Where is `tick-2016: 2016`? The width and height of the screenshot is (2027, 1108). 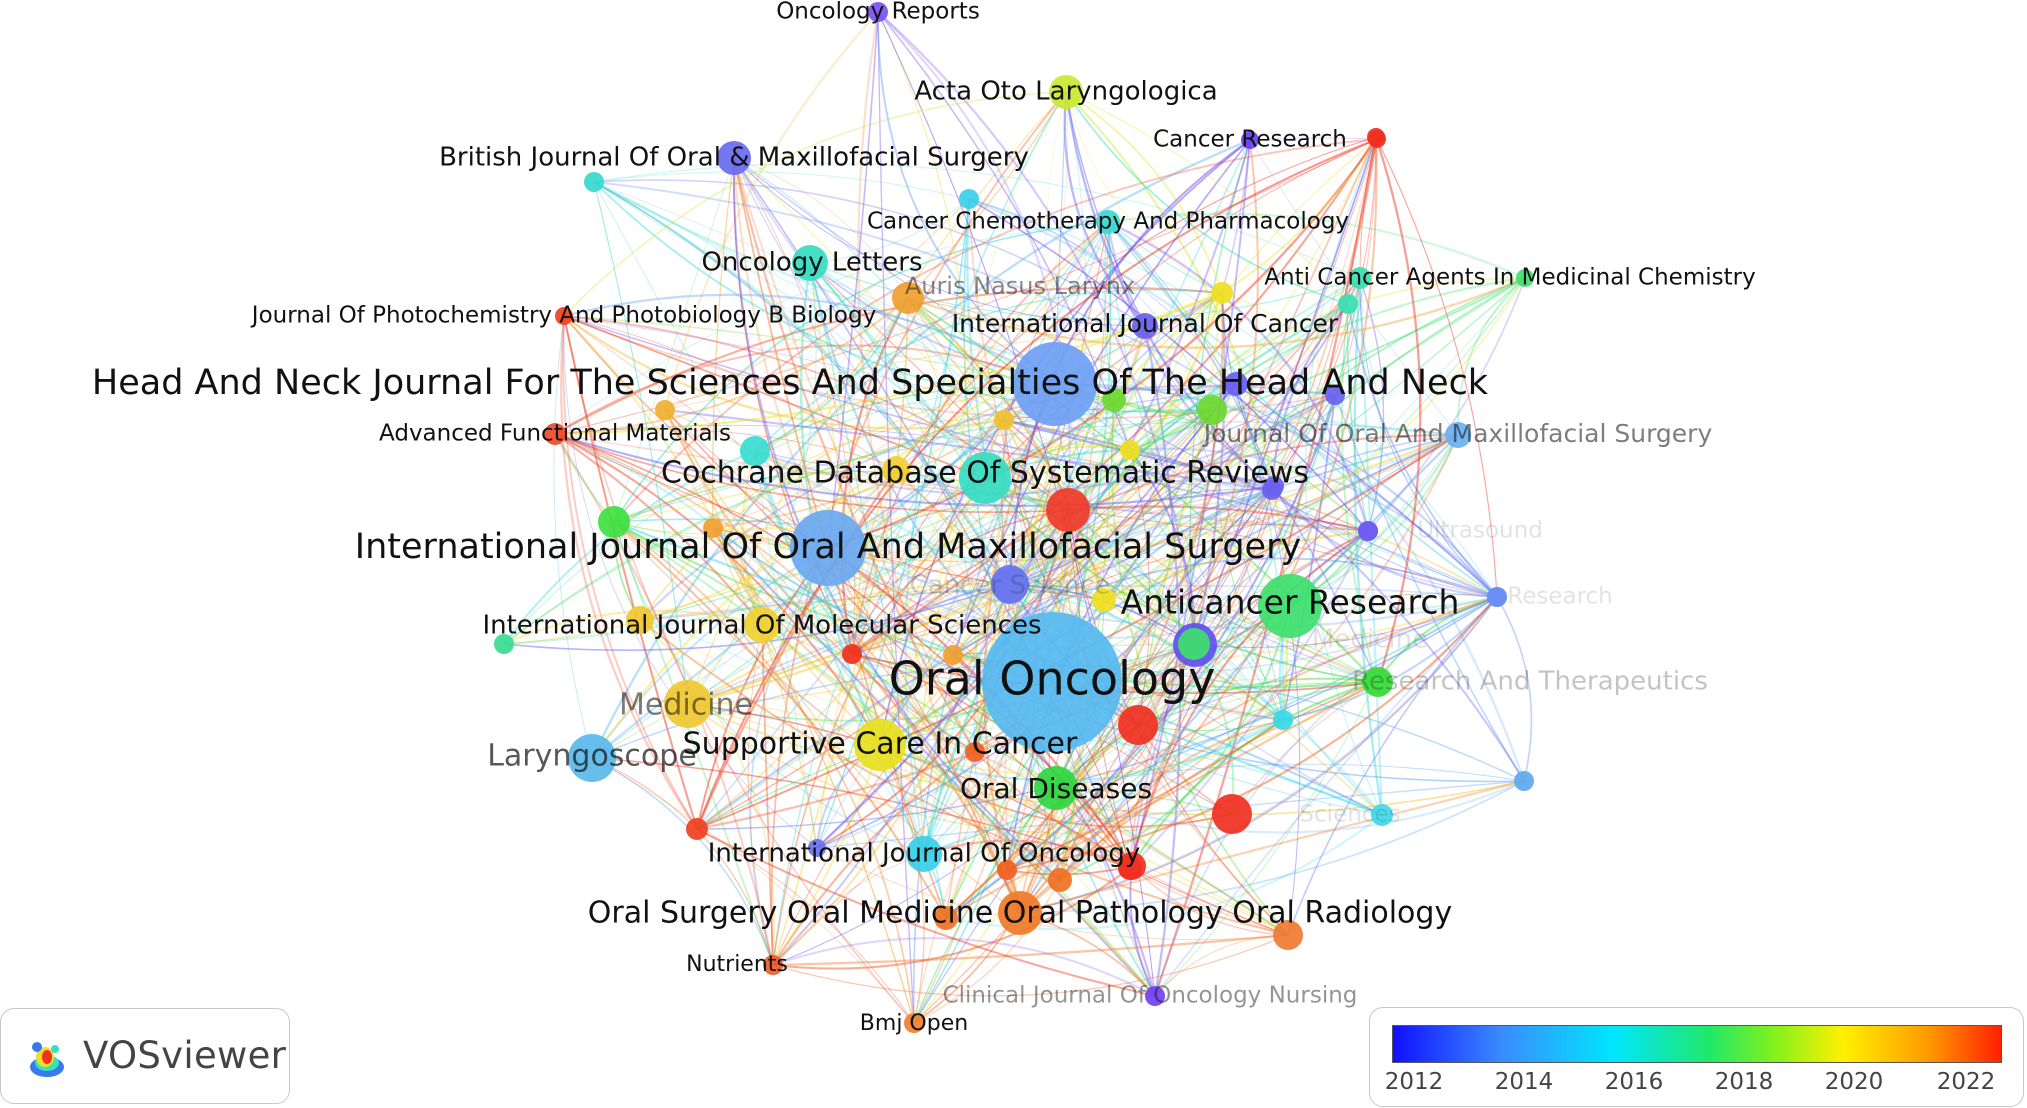
tick-2016: 2016 is located at coordinates (1634, 1082).